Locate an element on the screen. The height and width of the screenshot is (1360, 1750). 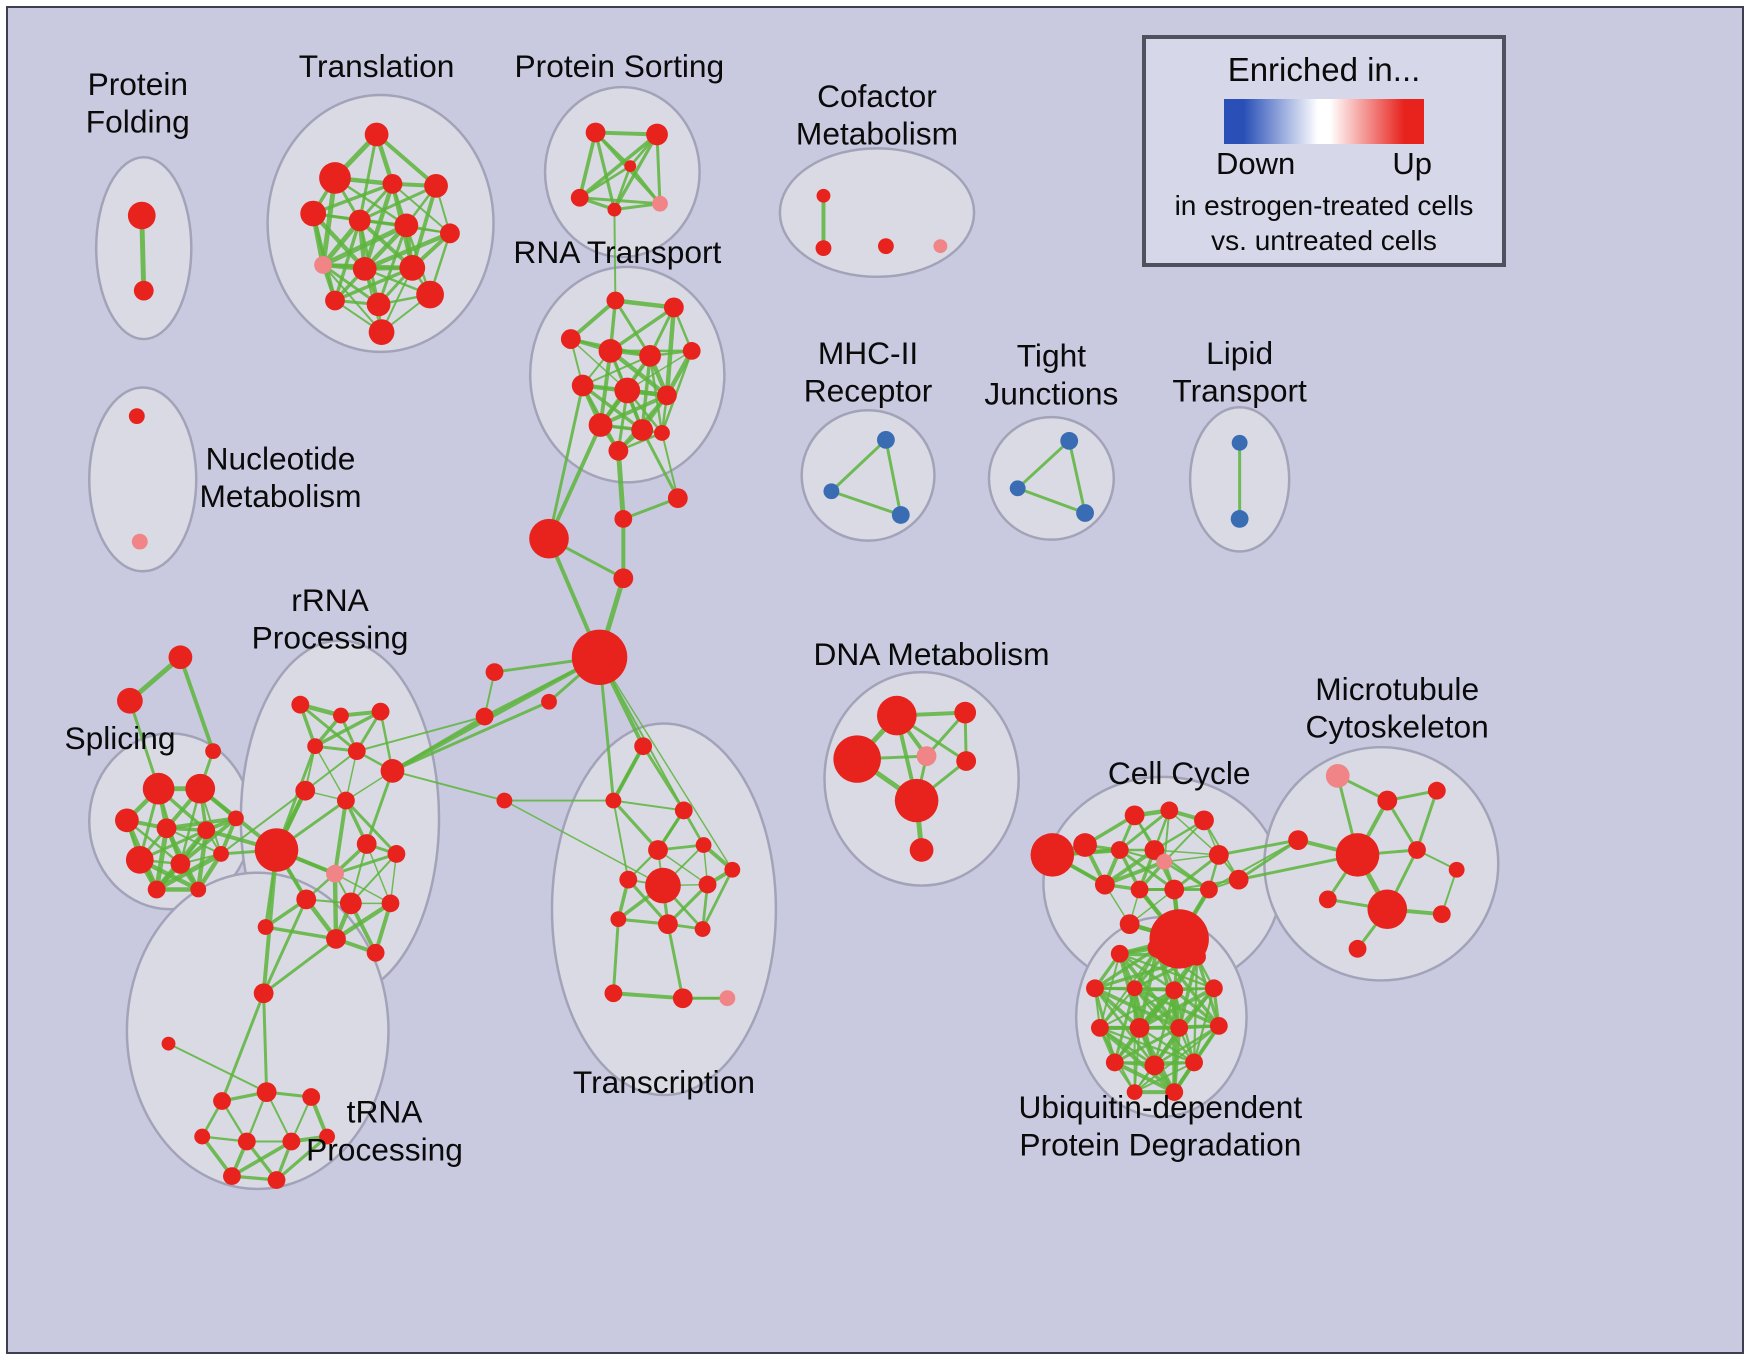
legend-gradient-bar is located at coordinates (1324, 121).